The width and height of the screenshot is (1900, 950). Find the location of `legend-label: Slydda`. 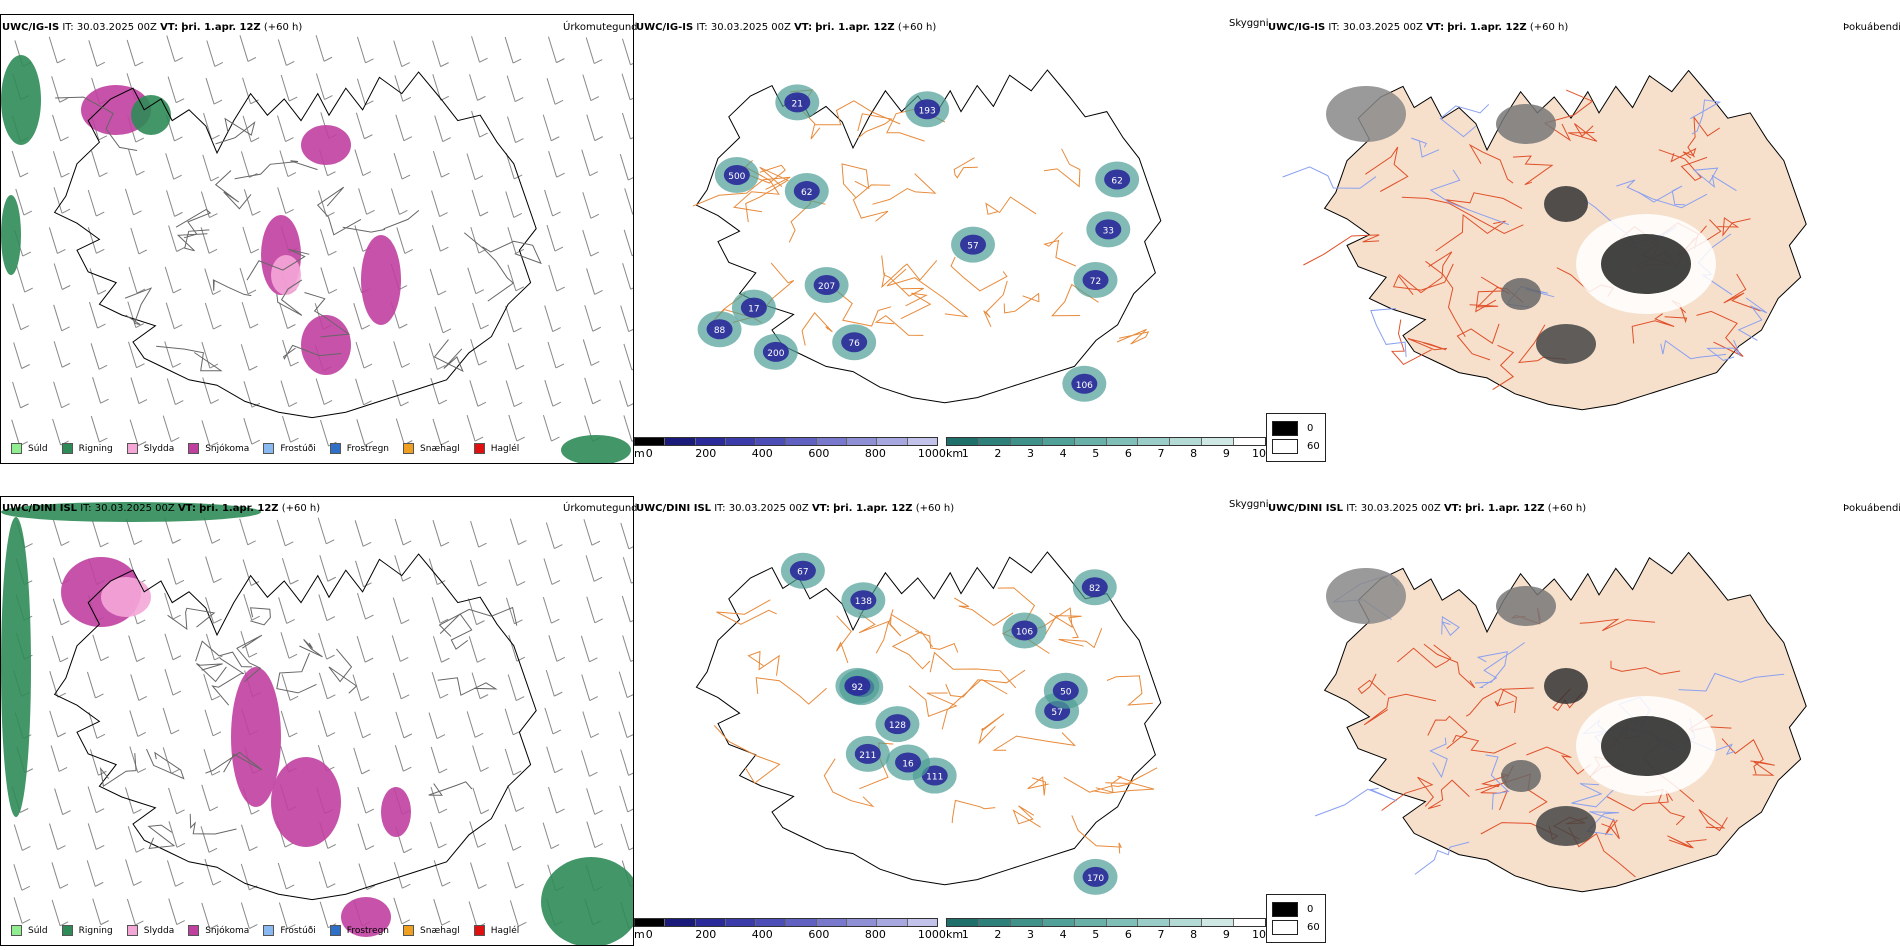

legend-label: Slydda is located at coordinates (159, 448).